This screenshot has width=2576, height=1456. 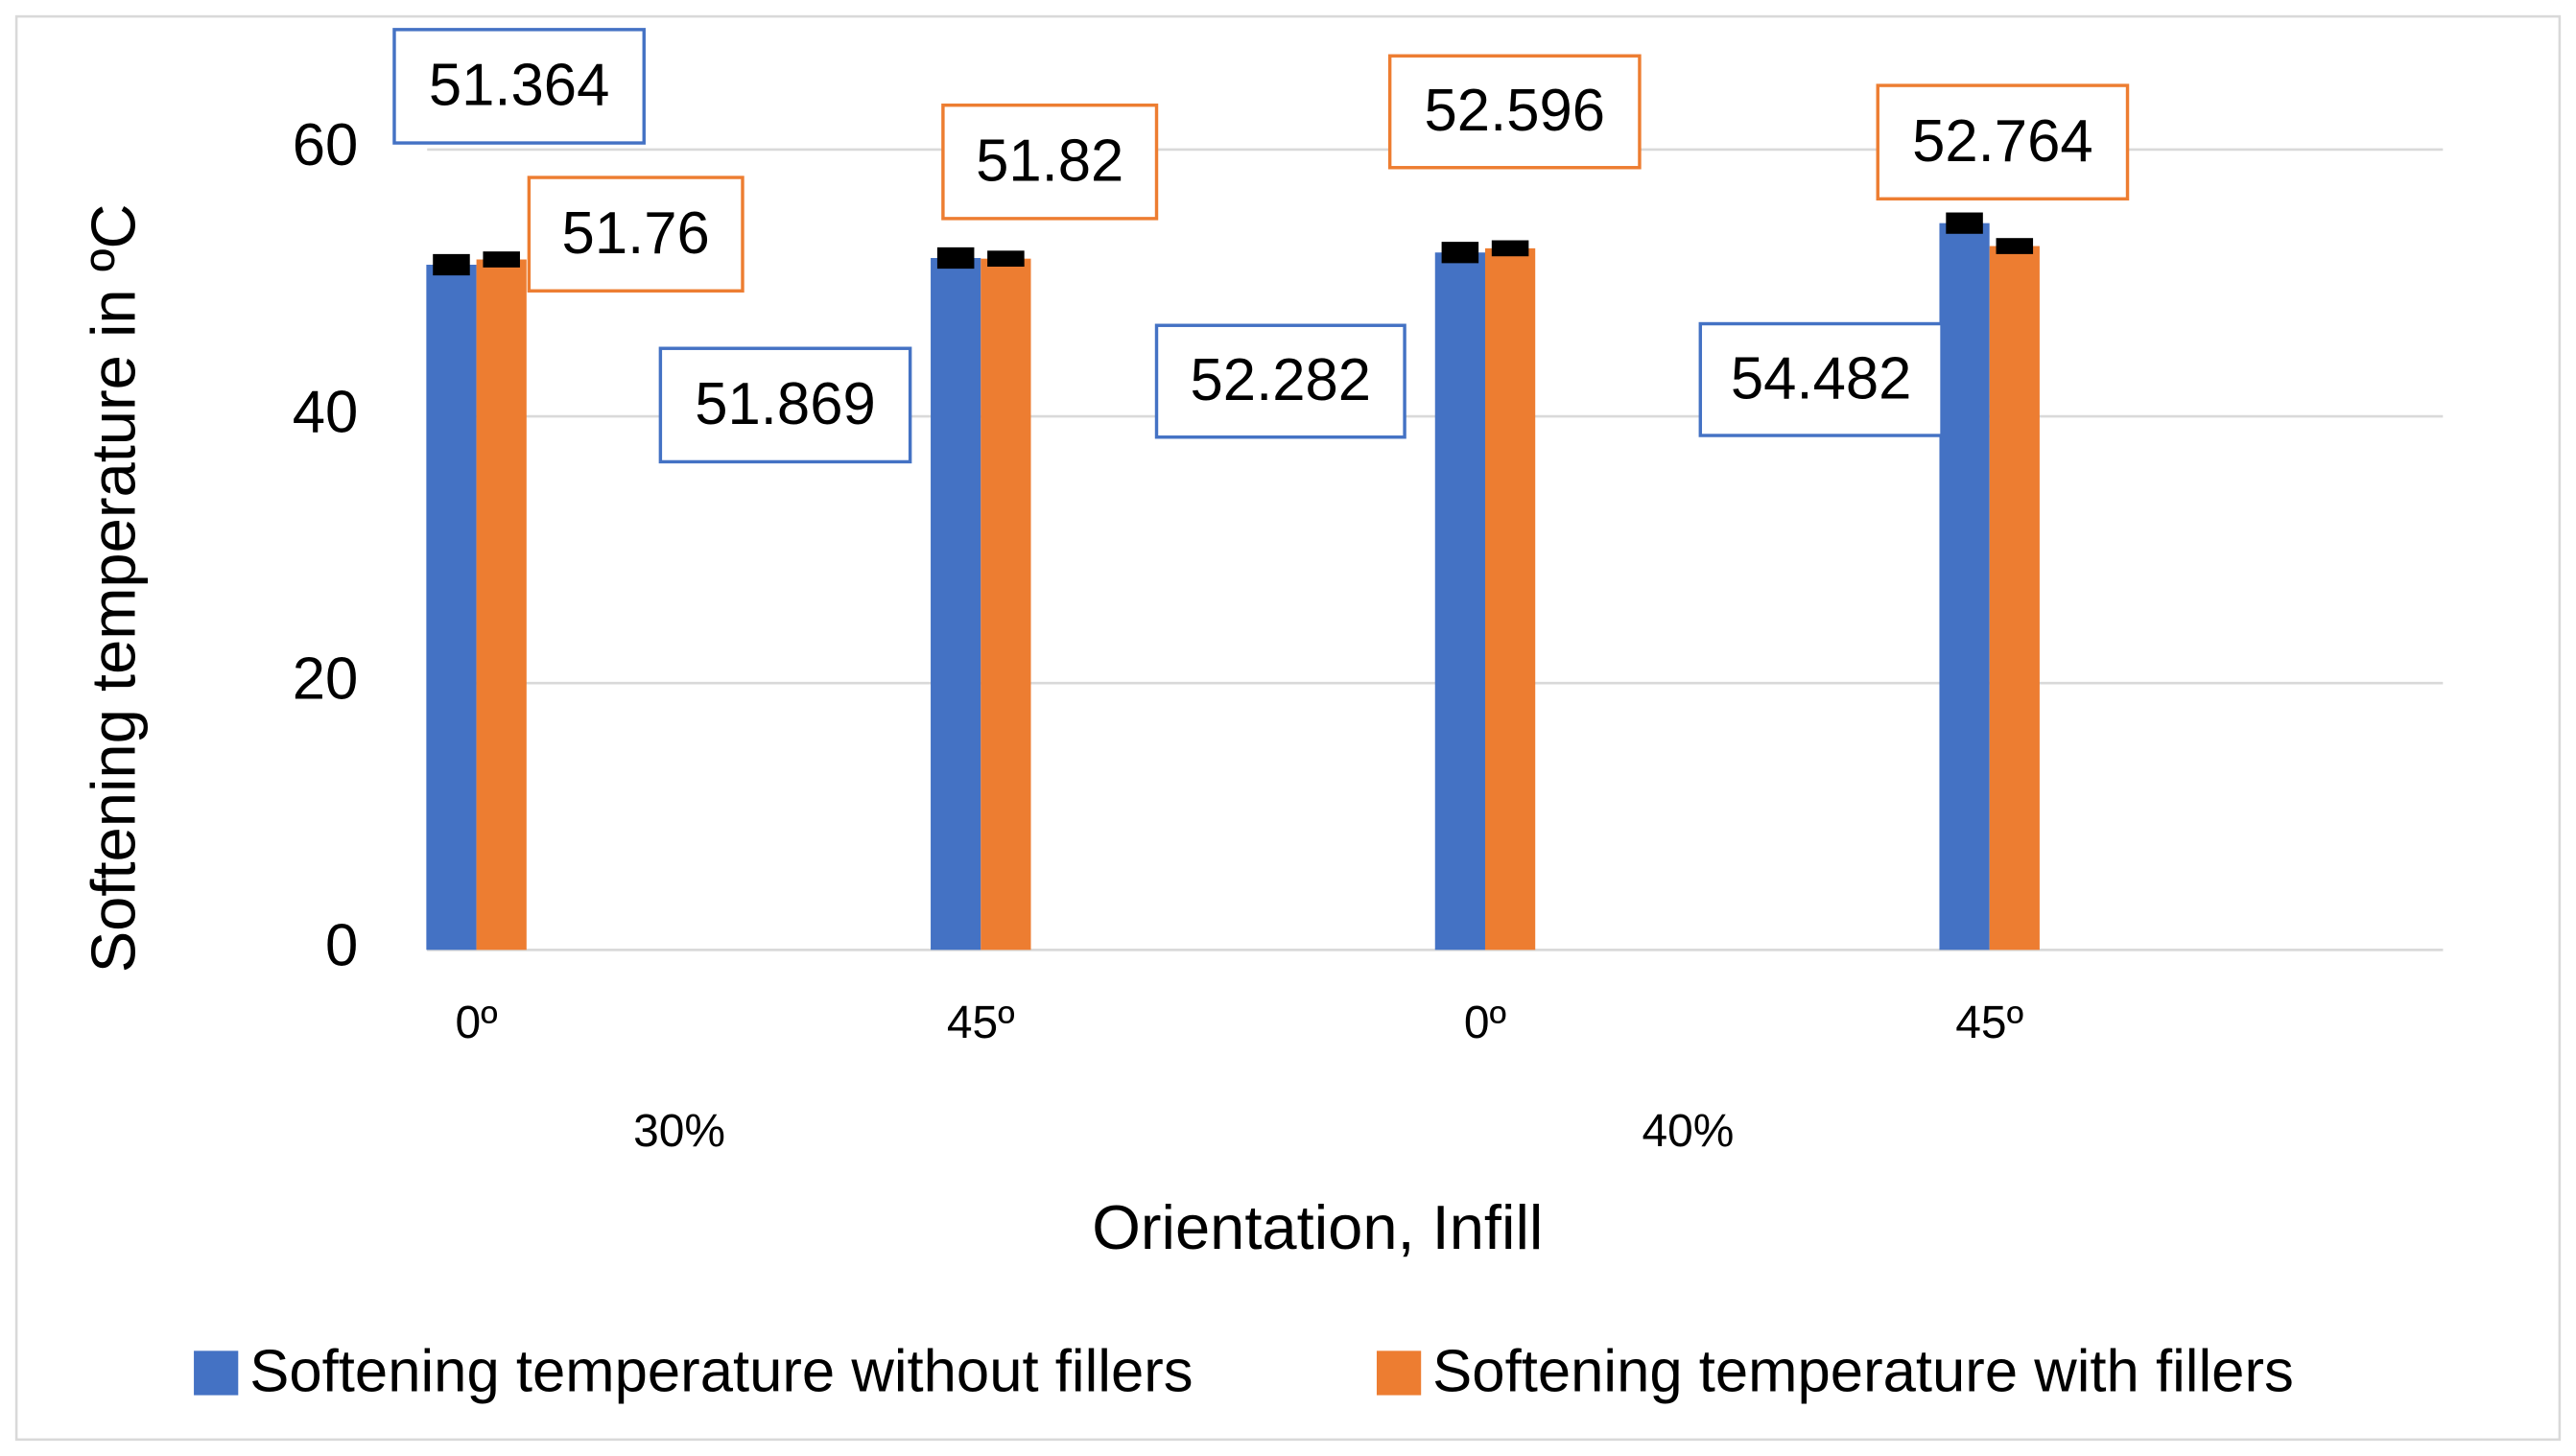 What do you see at coordinates (679, 1132) in the screenshot?
I see `x-group-label: 30%` at bounding box center [679, 1132].